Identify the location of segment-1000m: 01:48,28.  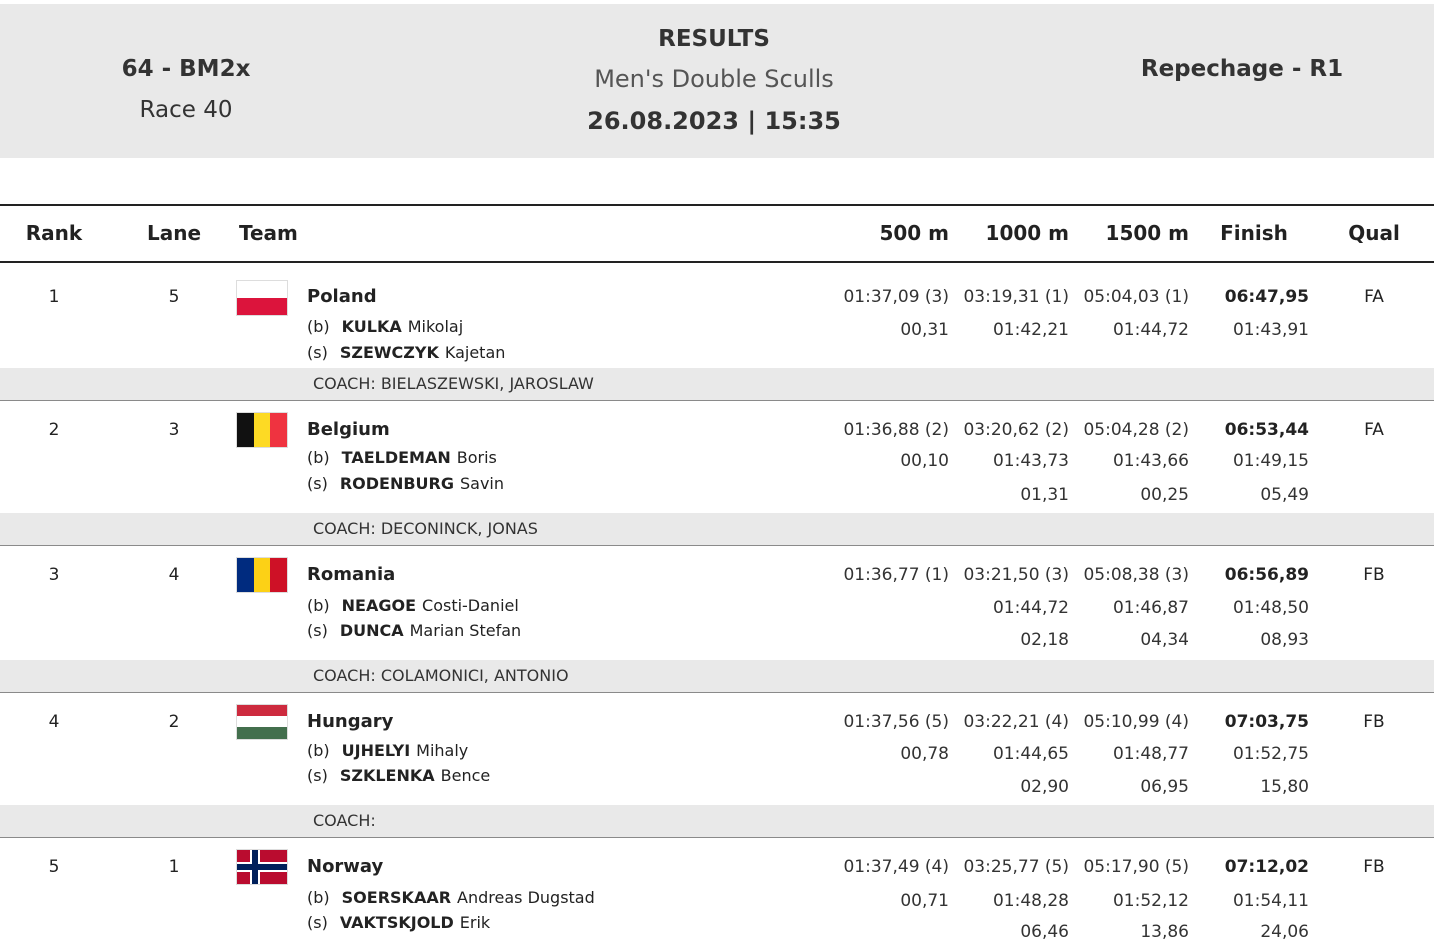
(1030, 901).